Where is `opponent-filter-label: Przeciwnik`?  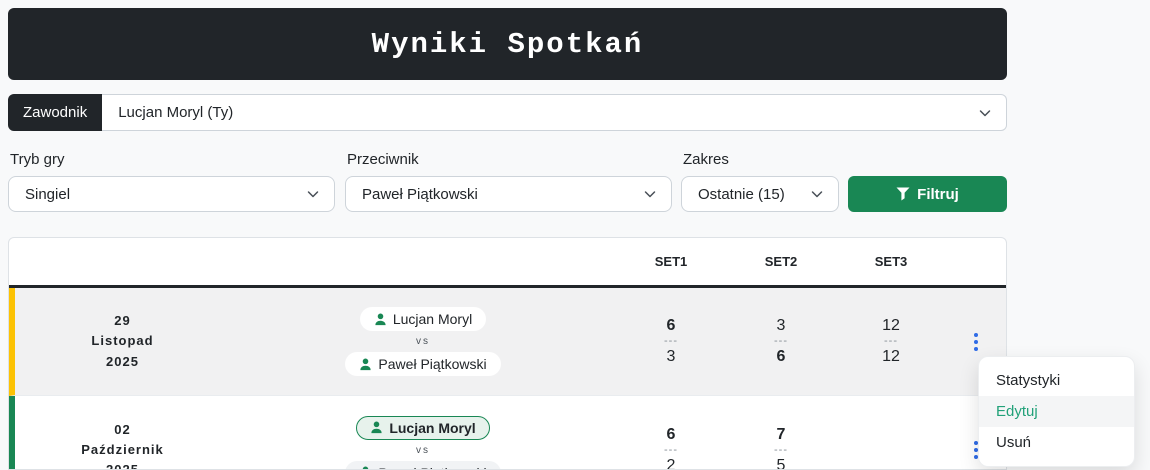
opponent-filter-label: Przeciwnik is located at coordinates (383, 159).